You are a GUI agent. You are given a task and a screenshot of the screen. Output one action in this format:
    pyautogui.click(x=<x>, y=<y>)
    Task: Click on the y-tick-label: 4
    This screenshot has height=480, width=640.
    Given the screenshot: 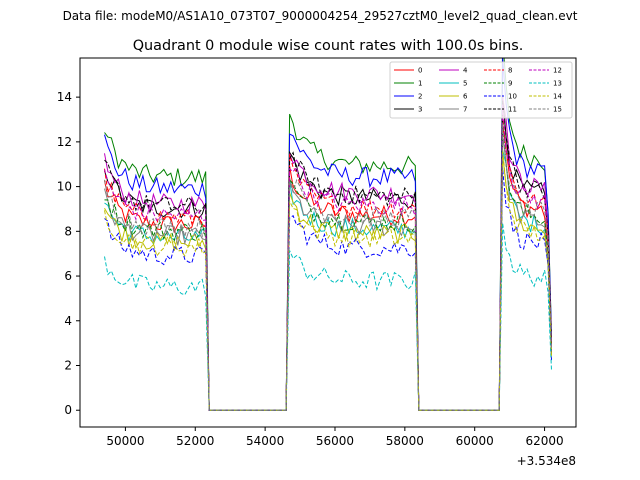 What is the action you would take?
    pyautogui.click(x=68, y=321)
    